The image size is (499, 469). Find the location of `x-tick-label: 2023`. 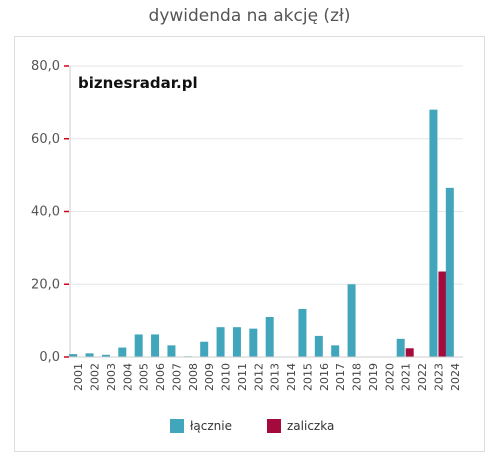

x-tick-label: 2023 is located at coordinates (438, 377).